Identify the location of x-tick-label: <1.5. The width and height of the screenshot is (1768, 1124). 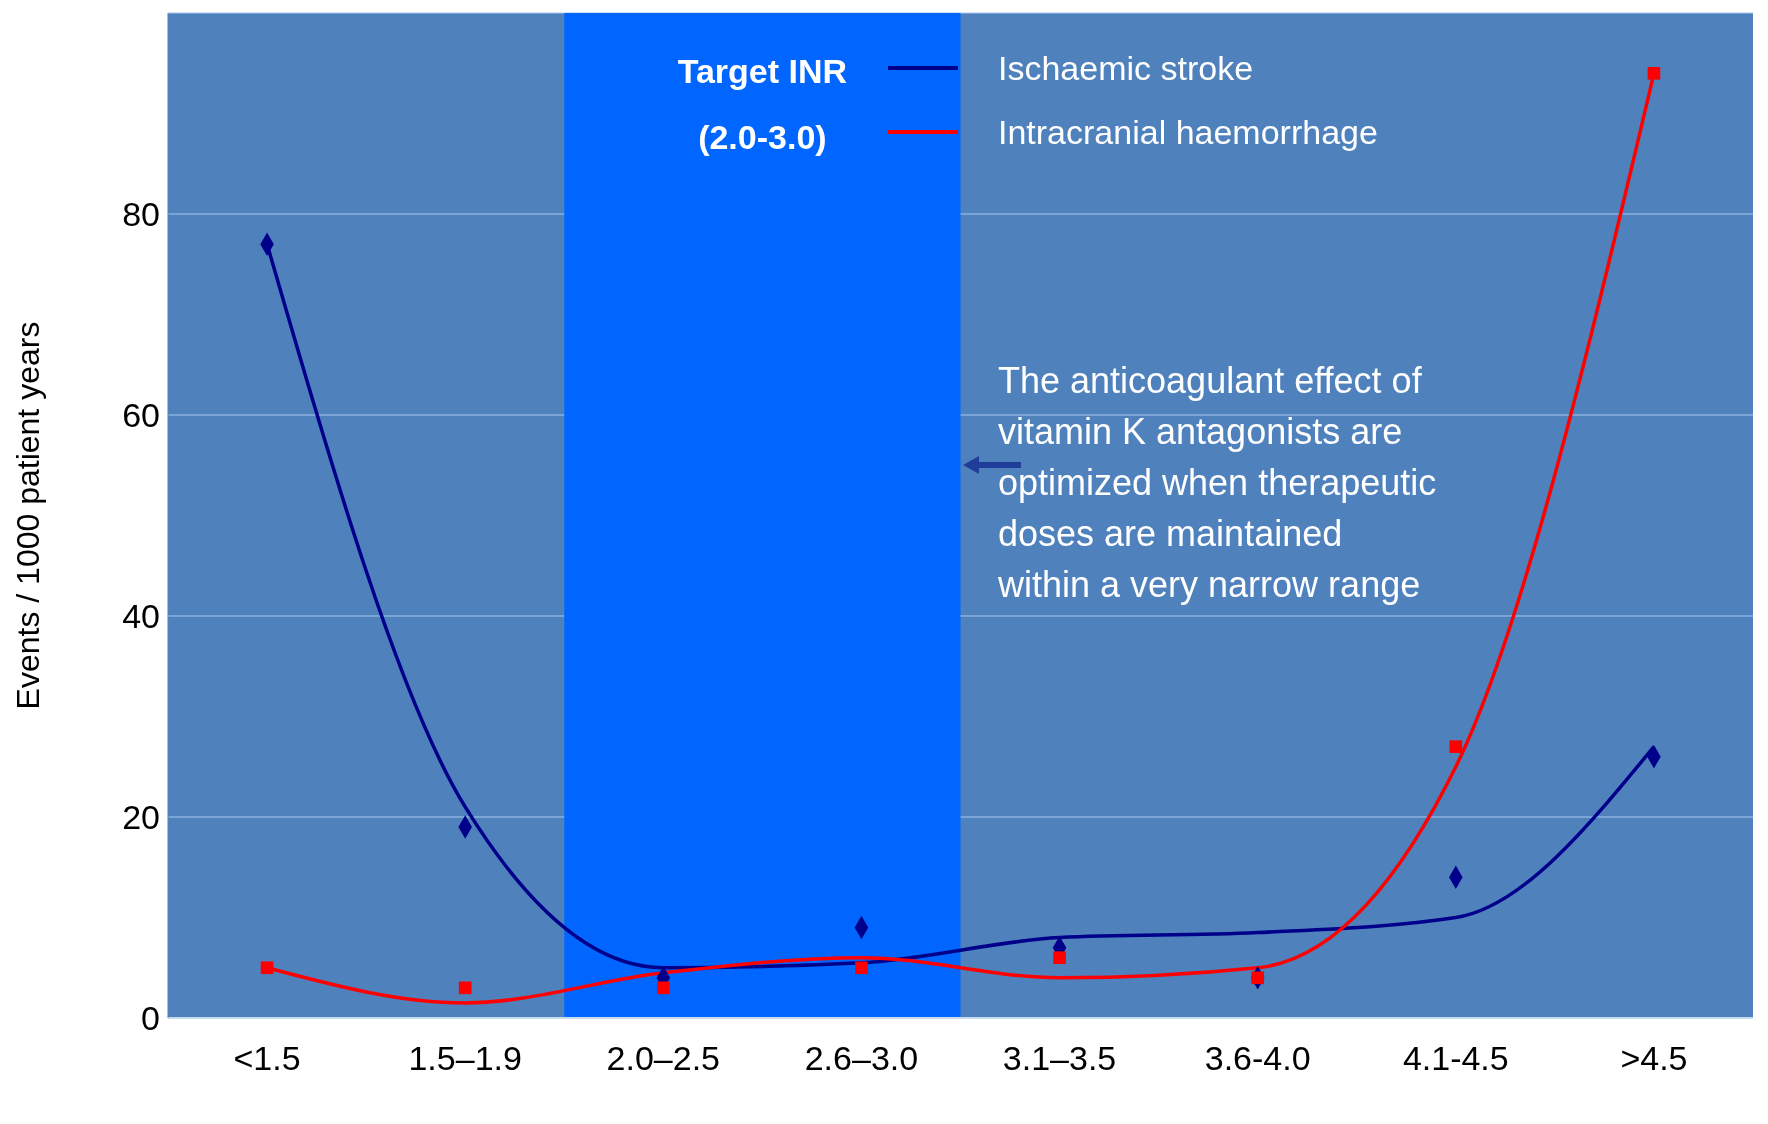
(267, 1058).